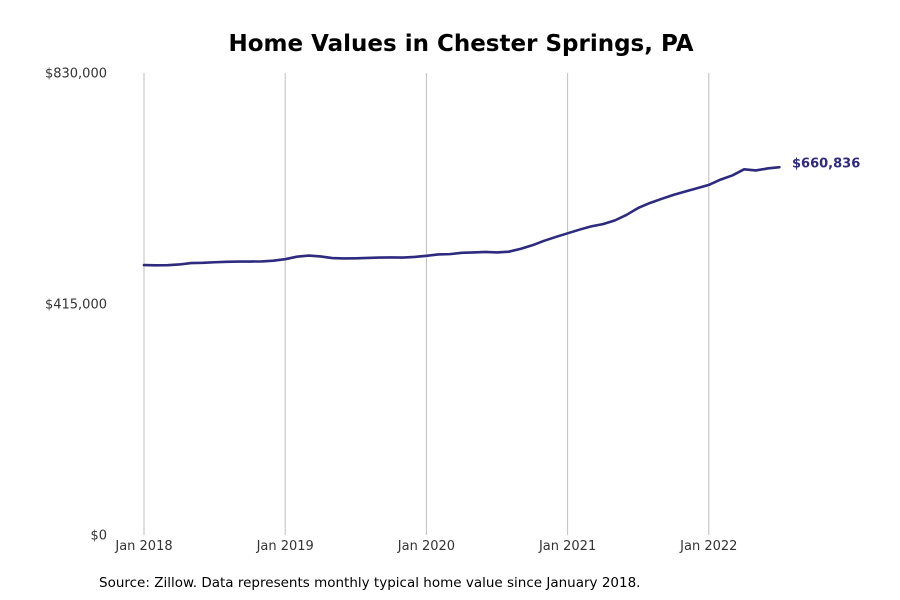 The width and height of the screenshot is (900, 600). I want to click on x-tick-label: Jan 2019, so click(285, 546).